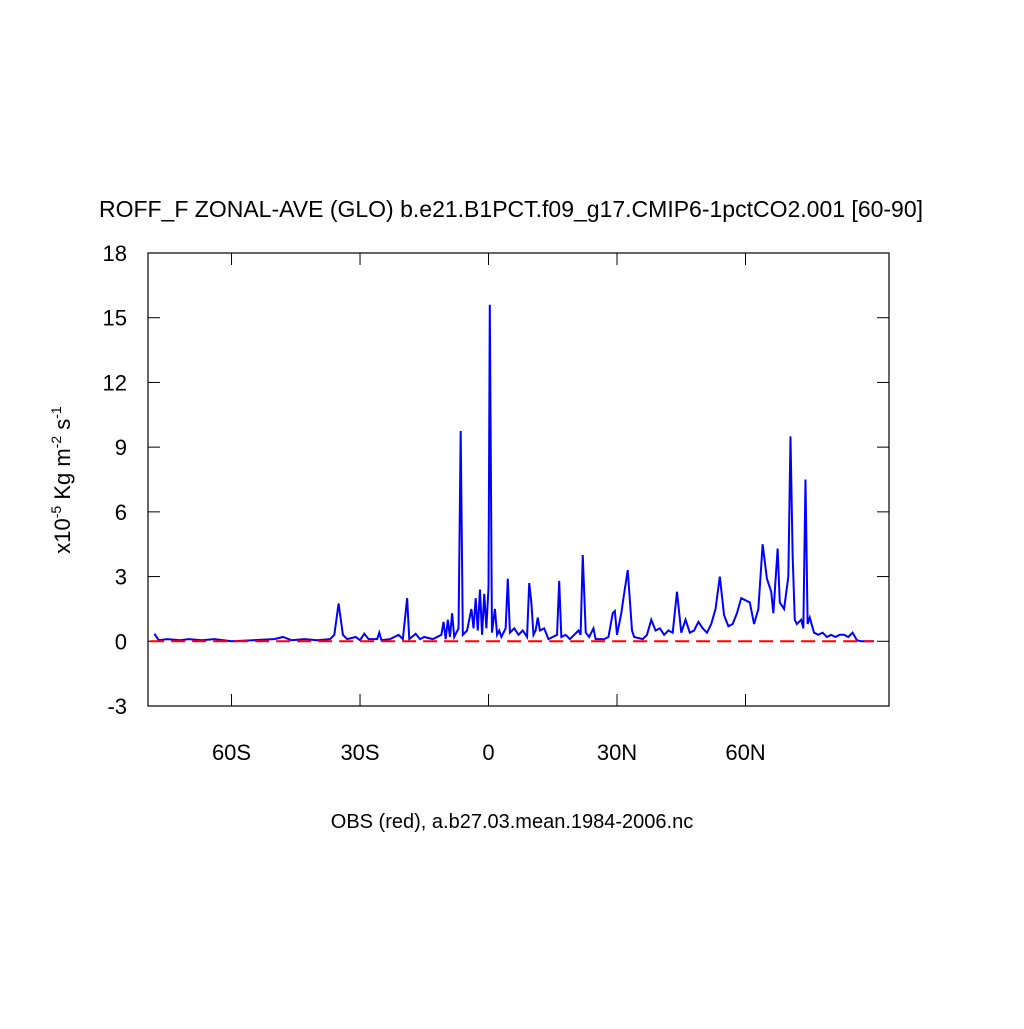 The height and width of the screenshot is (1029, 1024). I want to click on x-tick-label: 60S, so click(231, 752).